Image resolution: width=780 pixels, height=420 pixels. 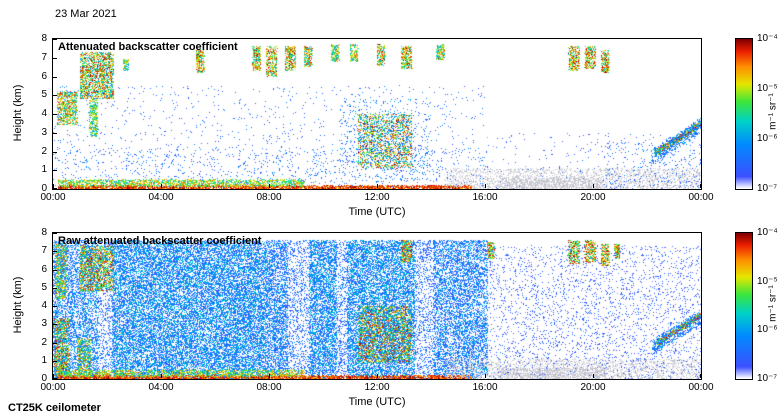 What do you see at coordinates (18, 305) in the screenshot?
I see `y-axis-label: Height (km)` at bounding box center [18, 305].